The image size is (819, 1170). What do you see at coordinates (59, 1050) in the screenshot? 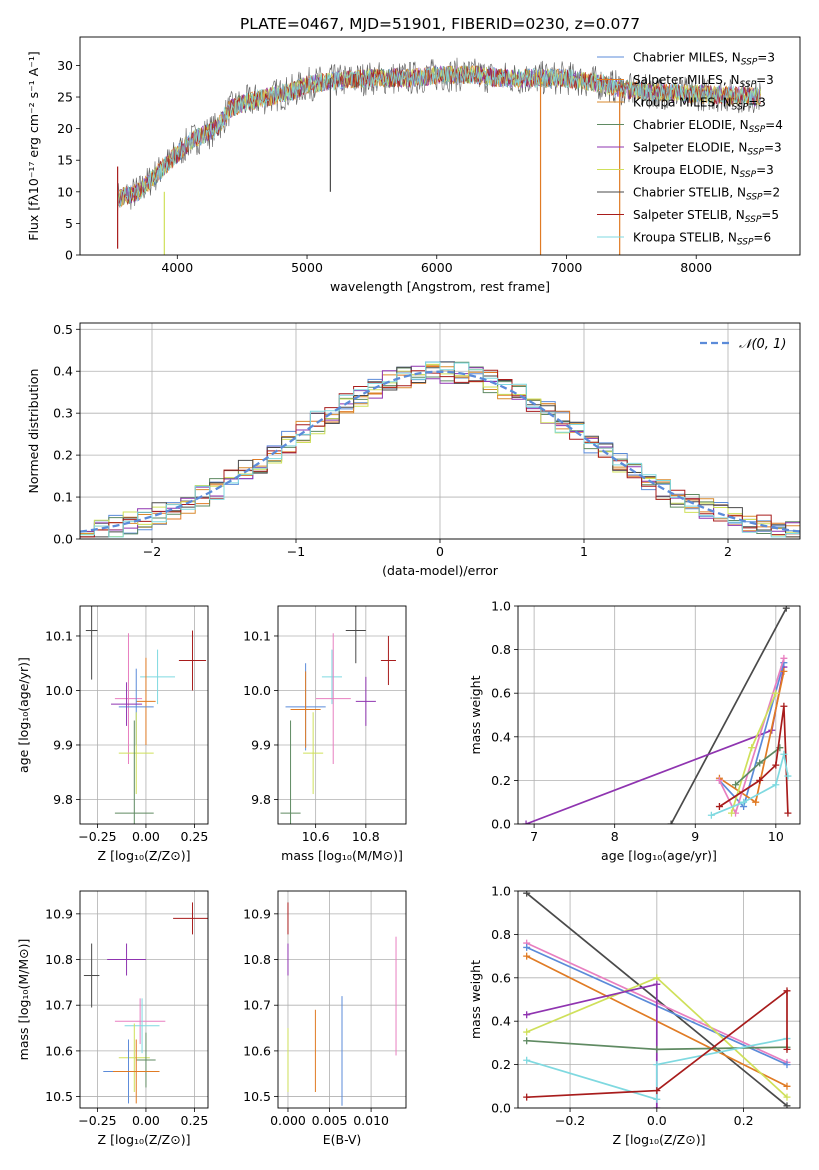
I see `y-tick-label: 10.6` at bounding box center [59, 1050].